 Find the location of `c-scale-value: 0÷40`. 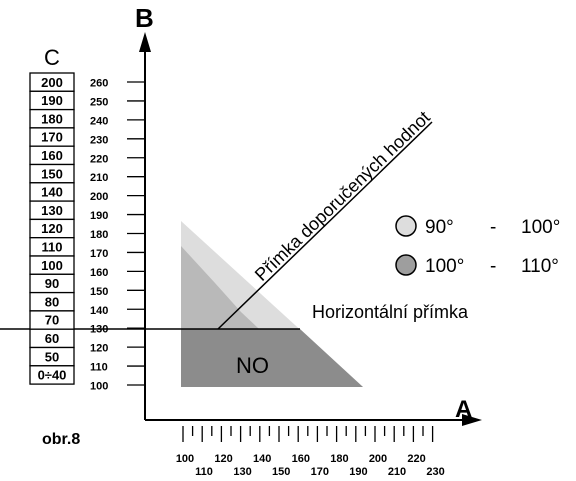

c-scale-value: 0÷40 is located at coordinates (52, 375).